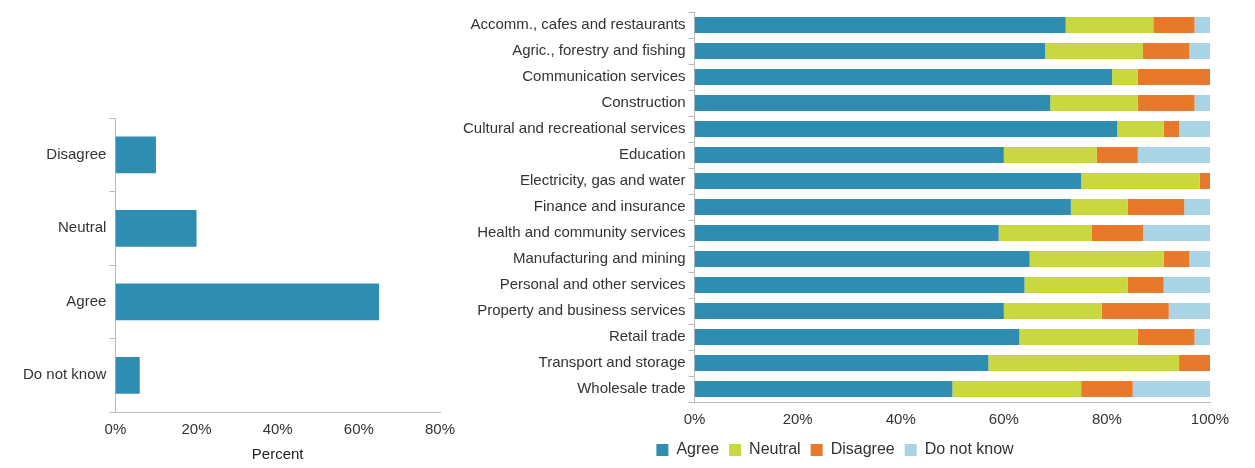 The height and width of the screenshot is (468, 1255). What do you see at coordinates (862, 449) in the screenshot?
I see `legend-label: Disagree` at bounding box center [862, 449].